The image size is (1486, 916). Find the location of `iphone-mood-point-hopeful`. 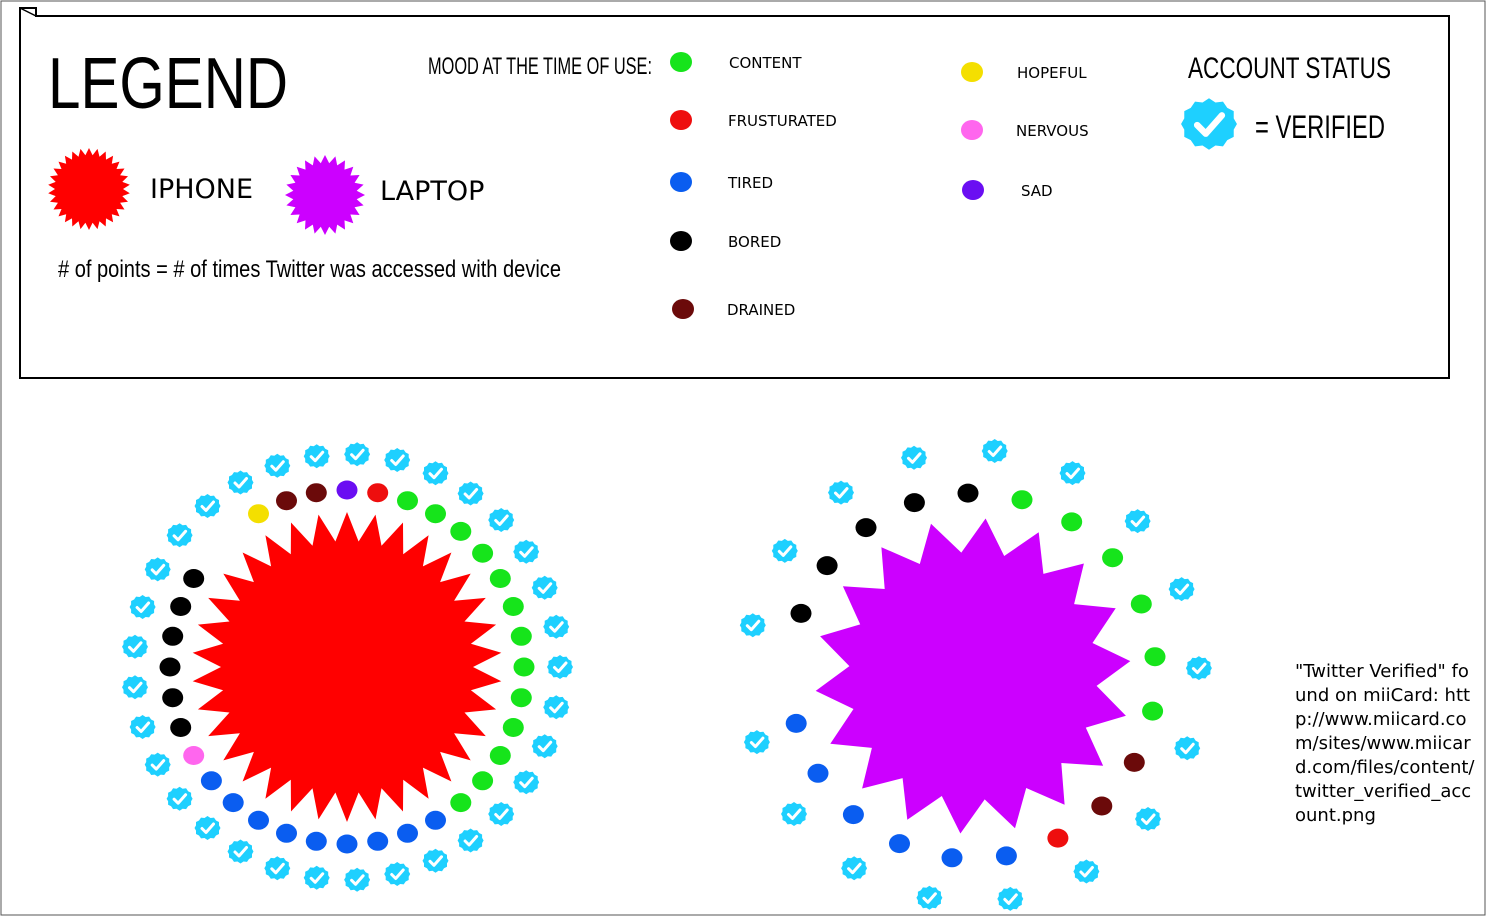

iphone-mood-point-hopeful is located at coordinates (258, 514).